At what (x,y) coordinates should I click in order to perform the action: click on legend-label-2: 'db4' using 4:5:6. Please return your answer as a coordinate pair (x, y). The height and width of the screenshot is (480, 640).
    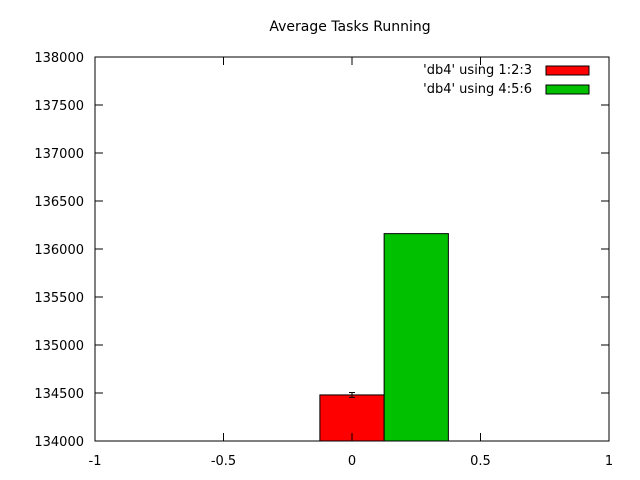
    Looking at the image, I should click on (477, 89).